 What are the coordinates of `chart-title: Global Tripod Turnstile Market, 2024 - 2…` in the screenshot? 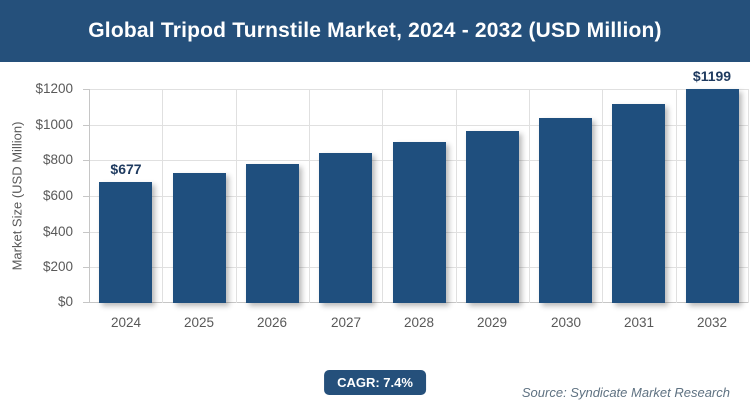 It's located at (375, 30).